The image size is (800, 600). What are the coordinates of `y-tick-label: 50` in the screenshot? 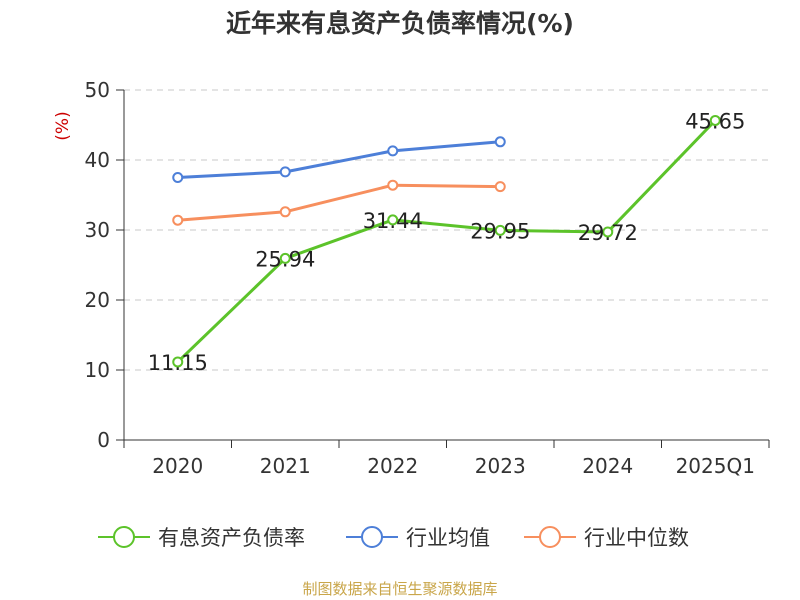 It's located at (97, 90).